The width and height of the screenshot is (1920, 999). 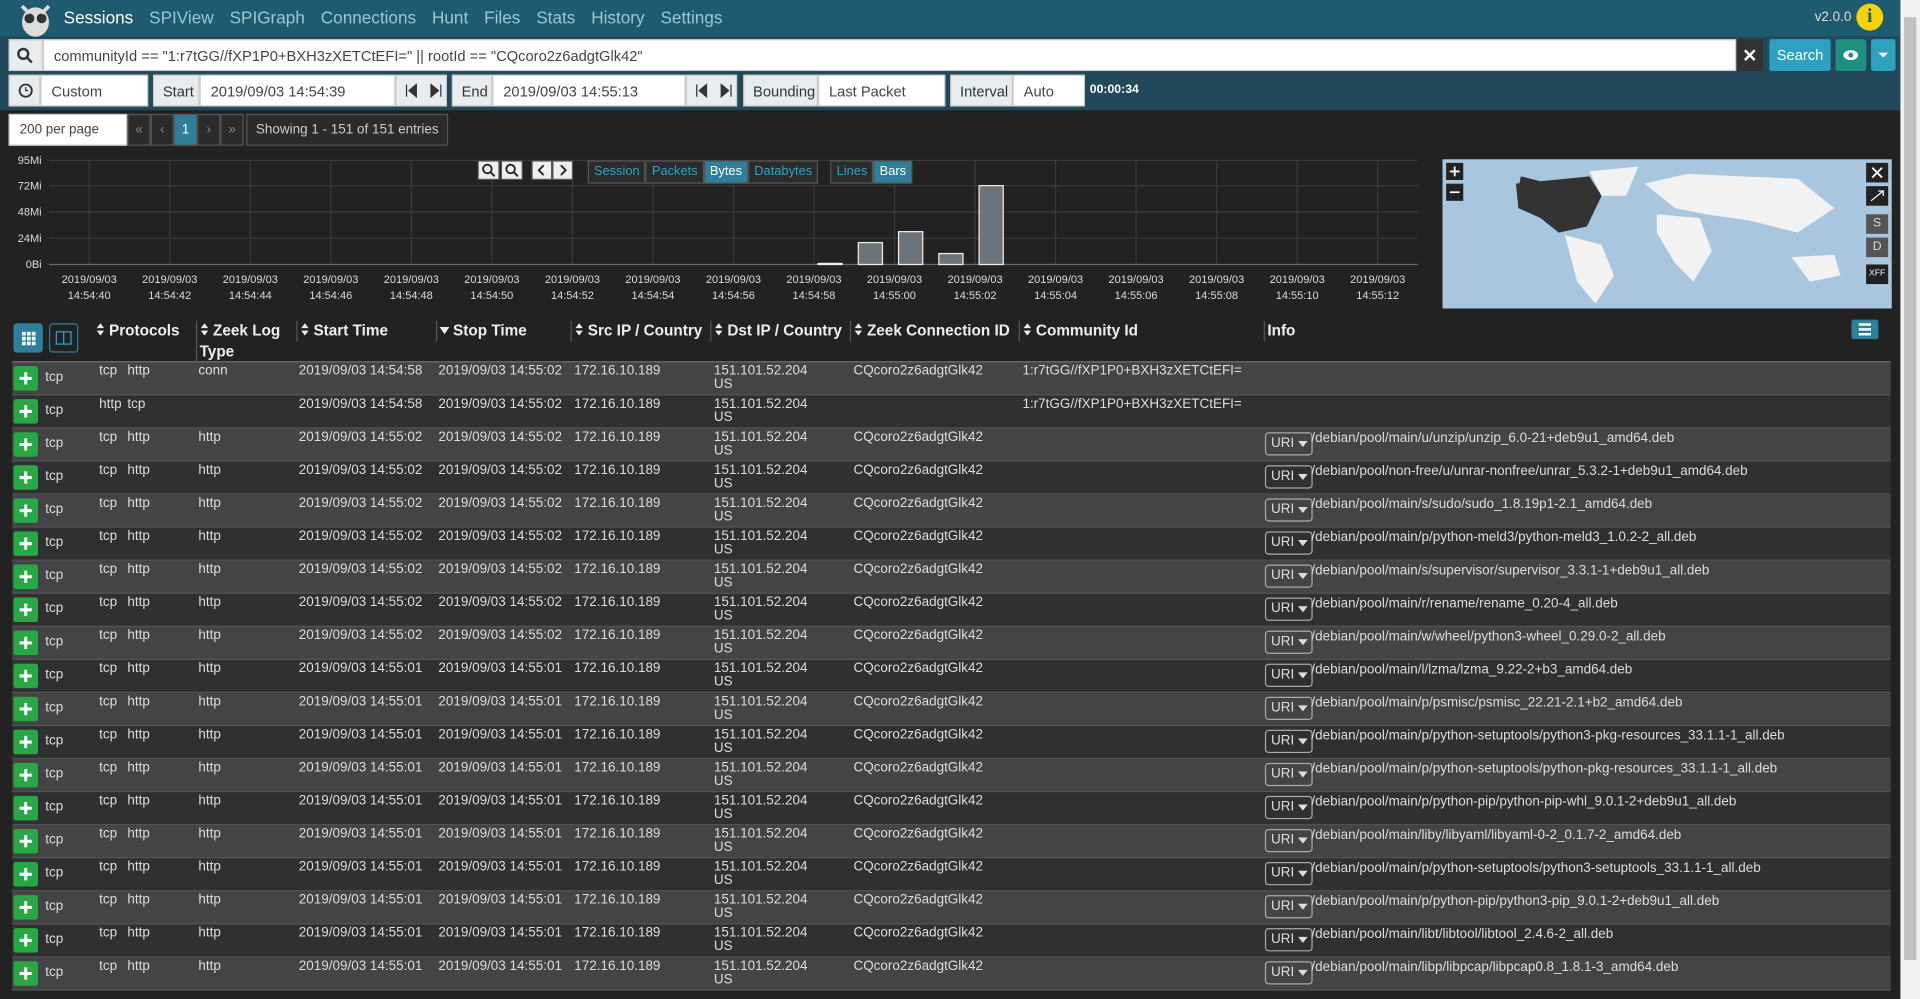 What do you see at coordinates (1851, 55) in the screenshot?
I see `views-button` at bounding box center [1851, 55].